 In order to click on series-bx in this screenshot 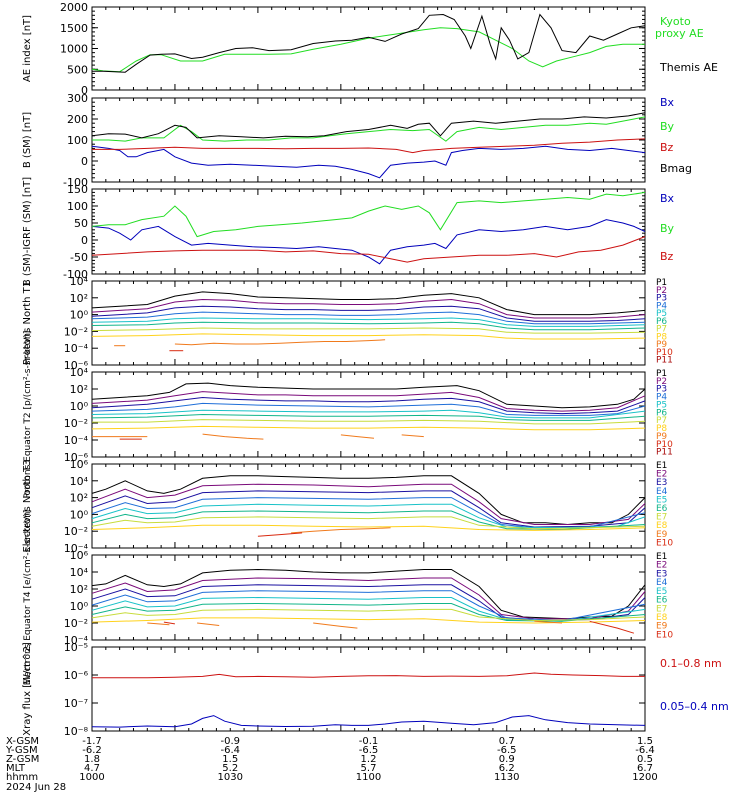, I will do `click(368, 242)`.